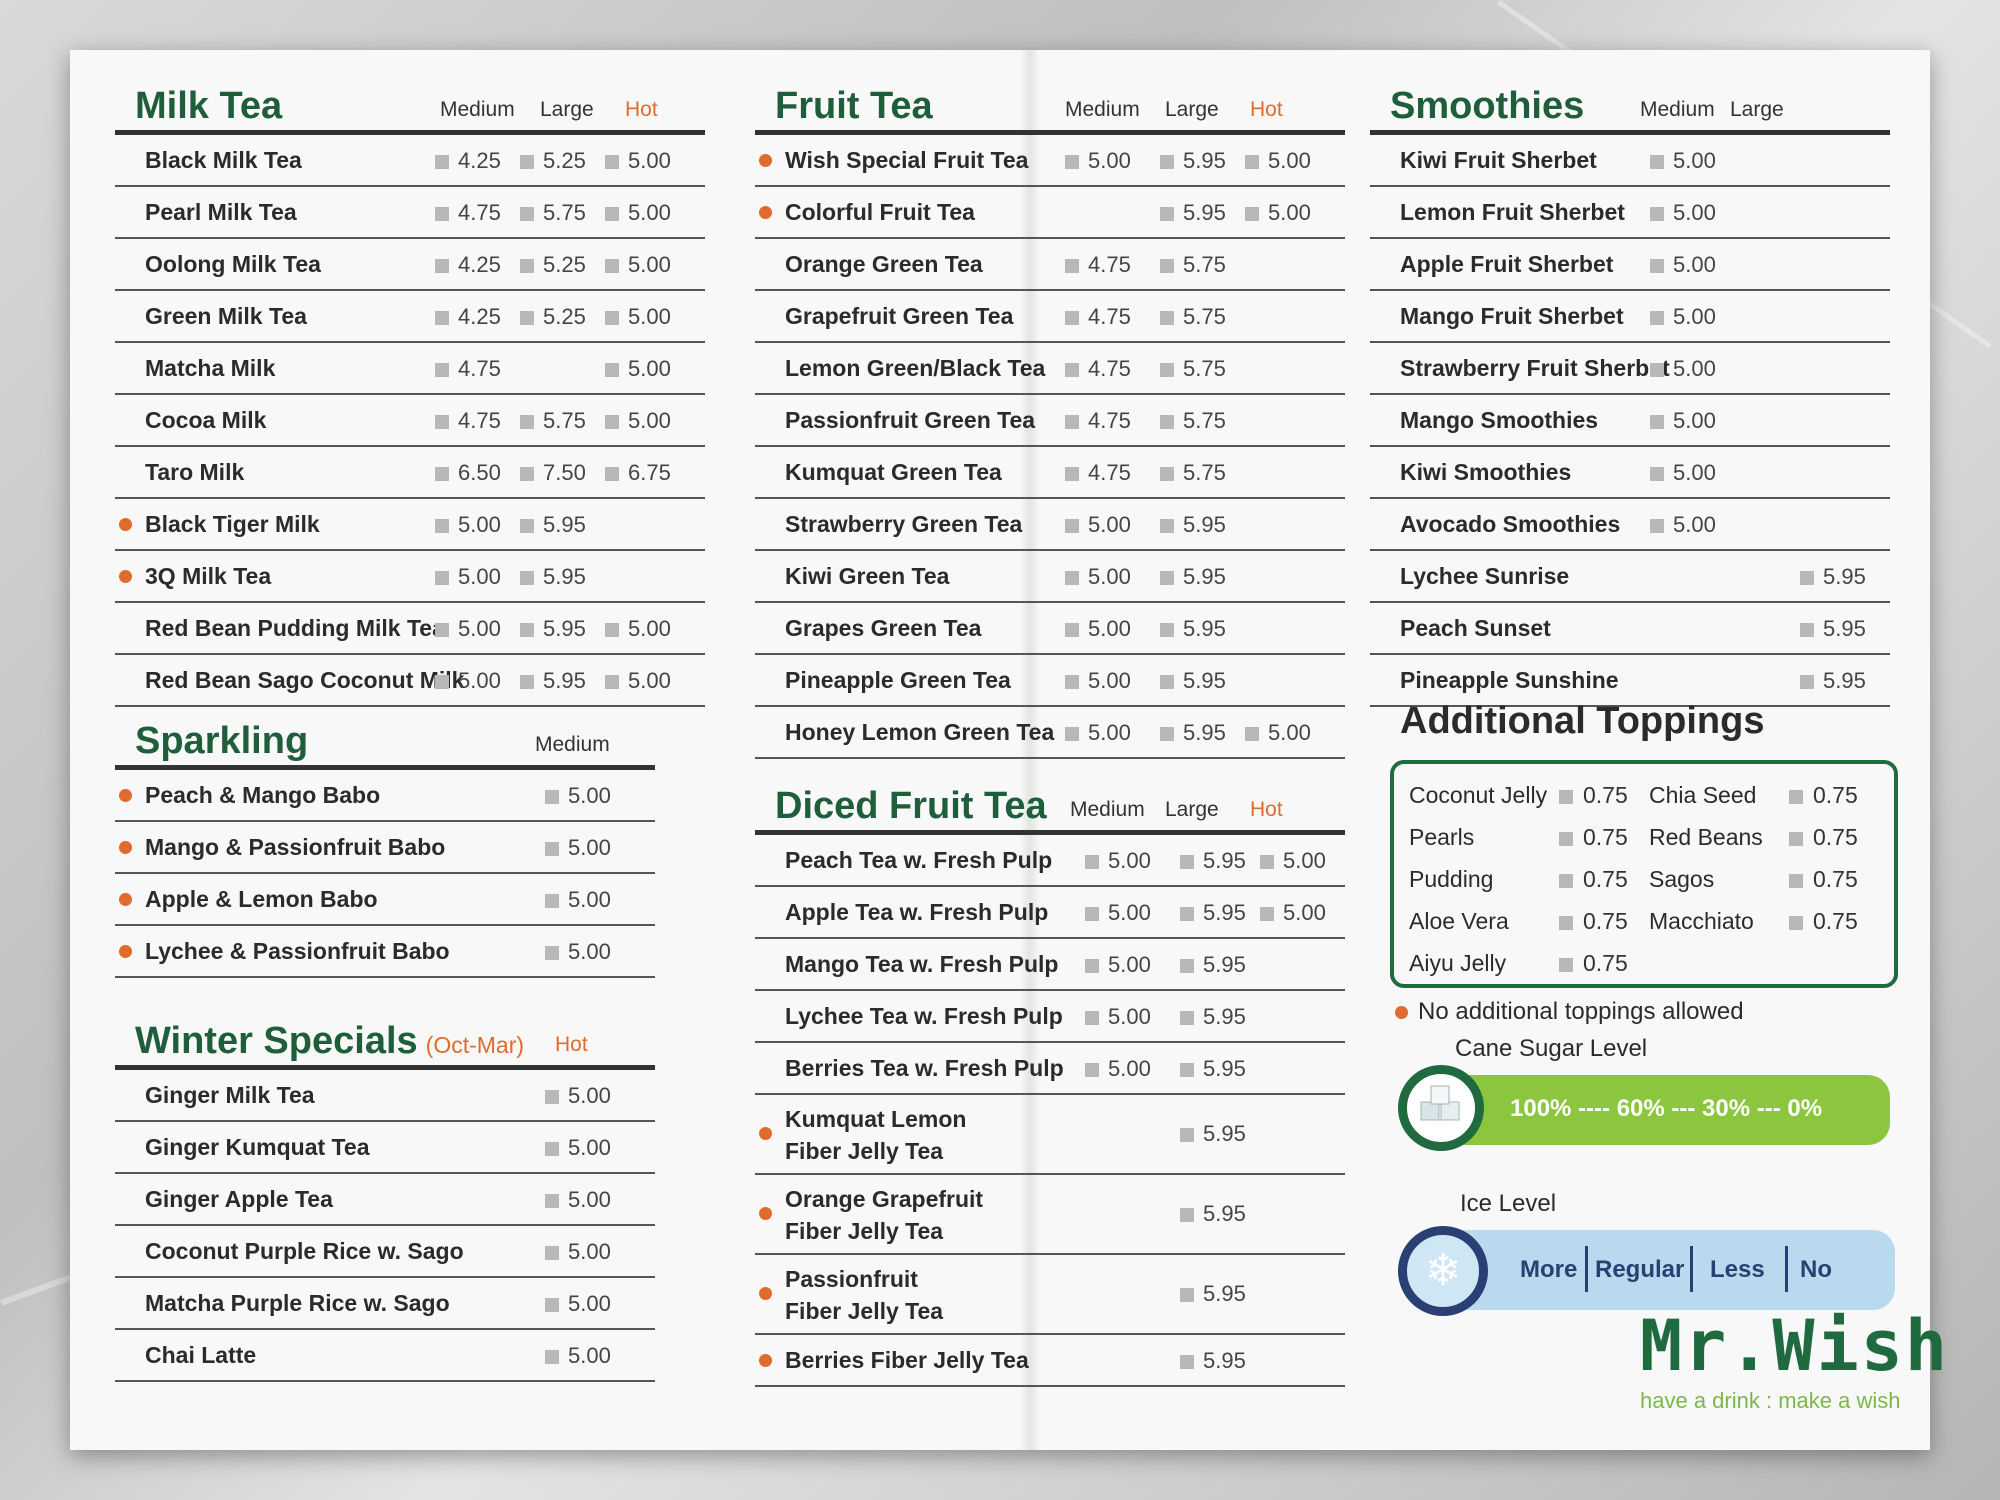 This screenshot has height=1500, width=2000. I want to click on menu-item-name: Peach & Mango Babo, so click(263, 795).